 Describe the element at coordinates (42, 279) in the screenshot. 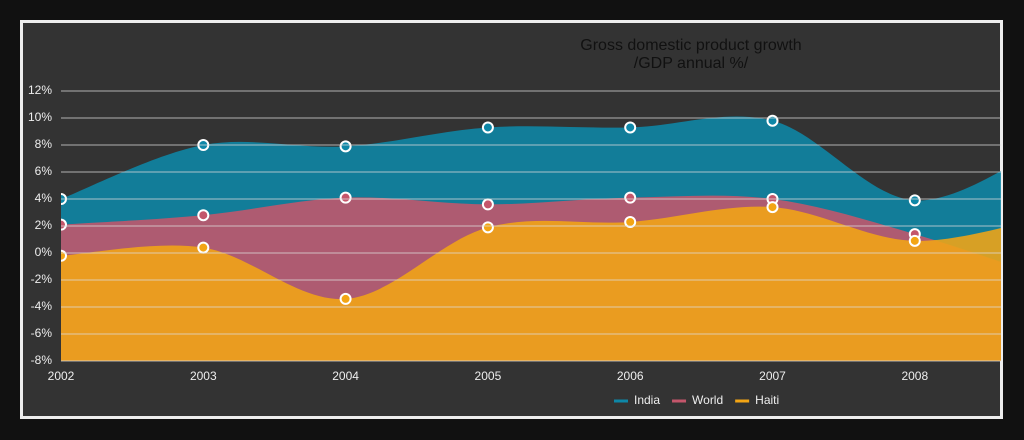

I see `y-tick-label: -2%` at that location.